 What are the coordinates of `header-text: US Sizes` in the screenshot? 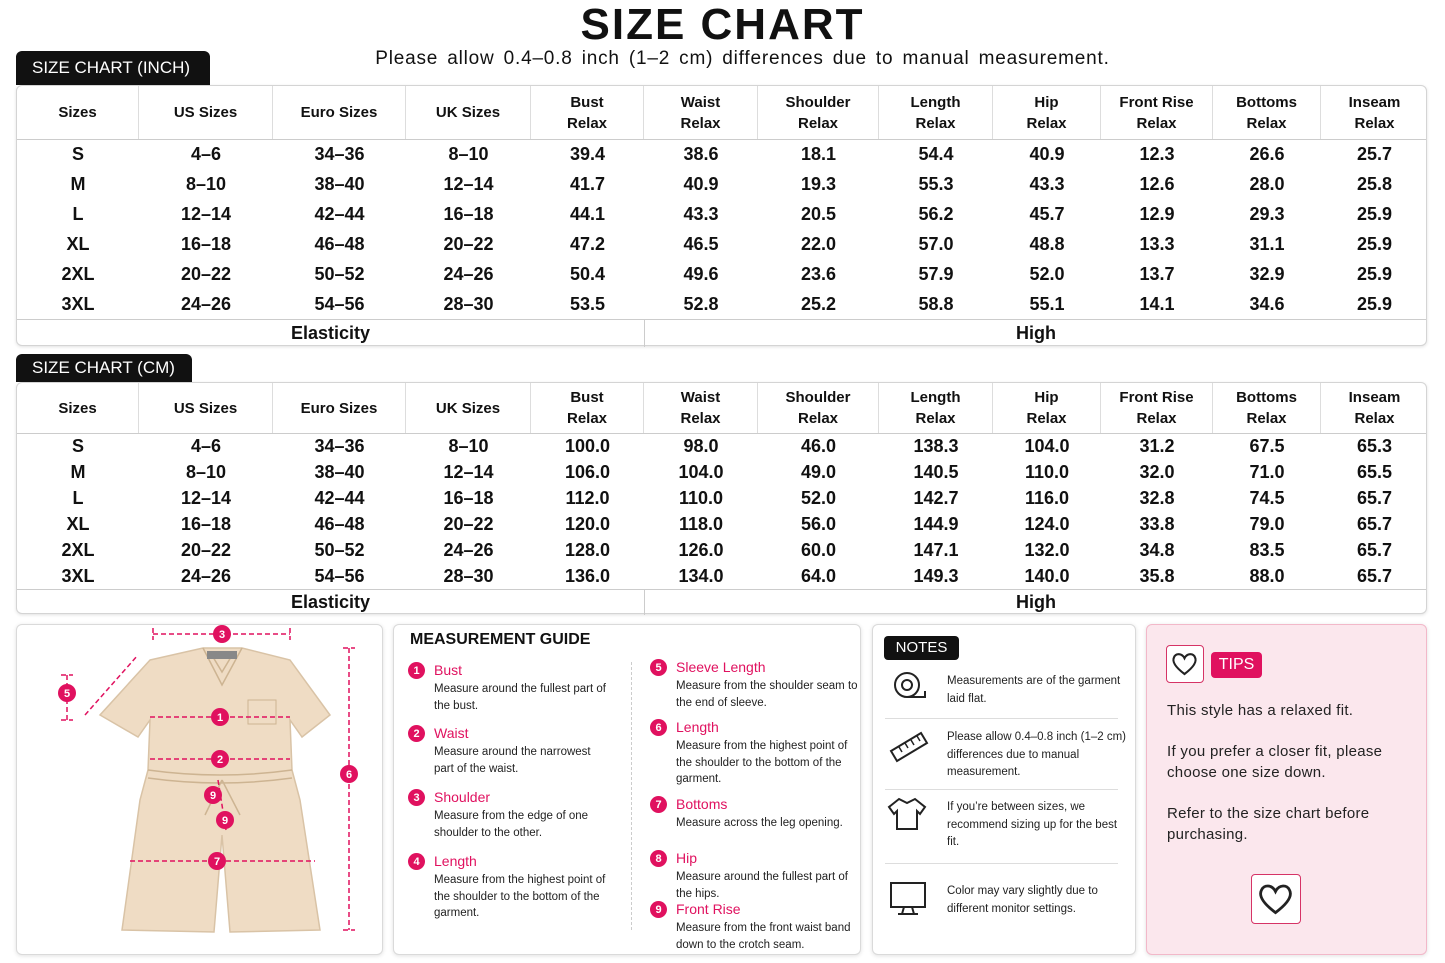 It's located at (205, 408).